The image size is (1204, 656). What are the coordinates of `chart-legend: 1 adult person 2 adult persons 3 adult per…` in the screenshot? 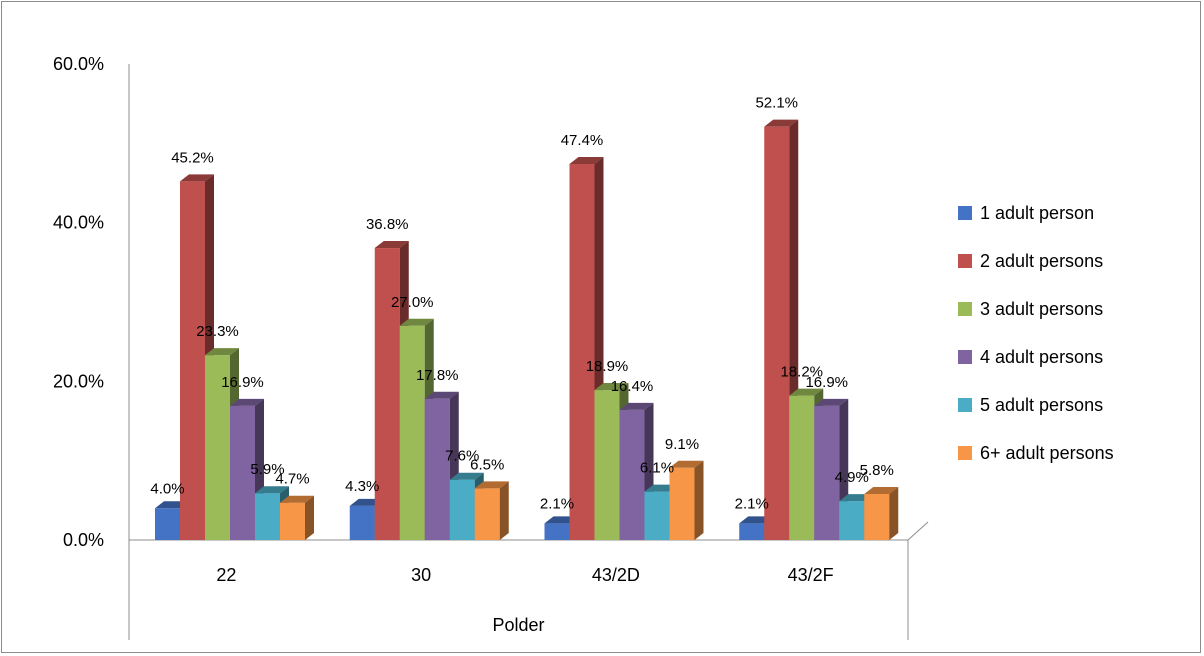 It's located at (1036, 333).